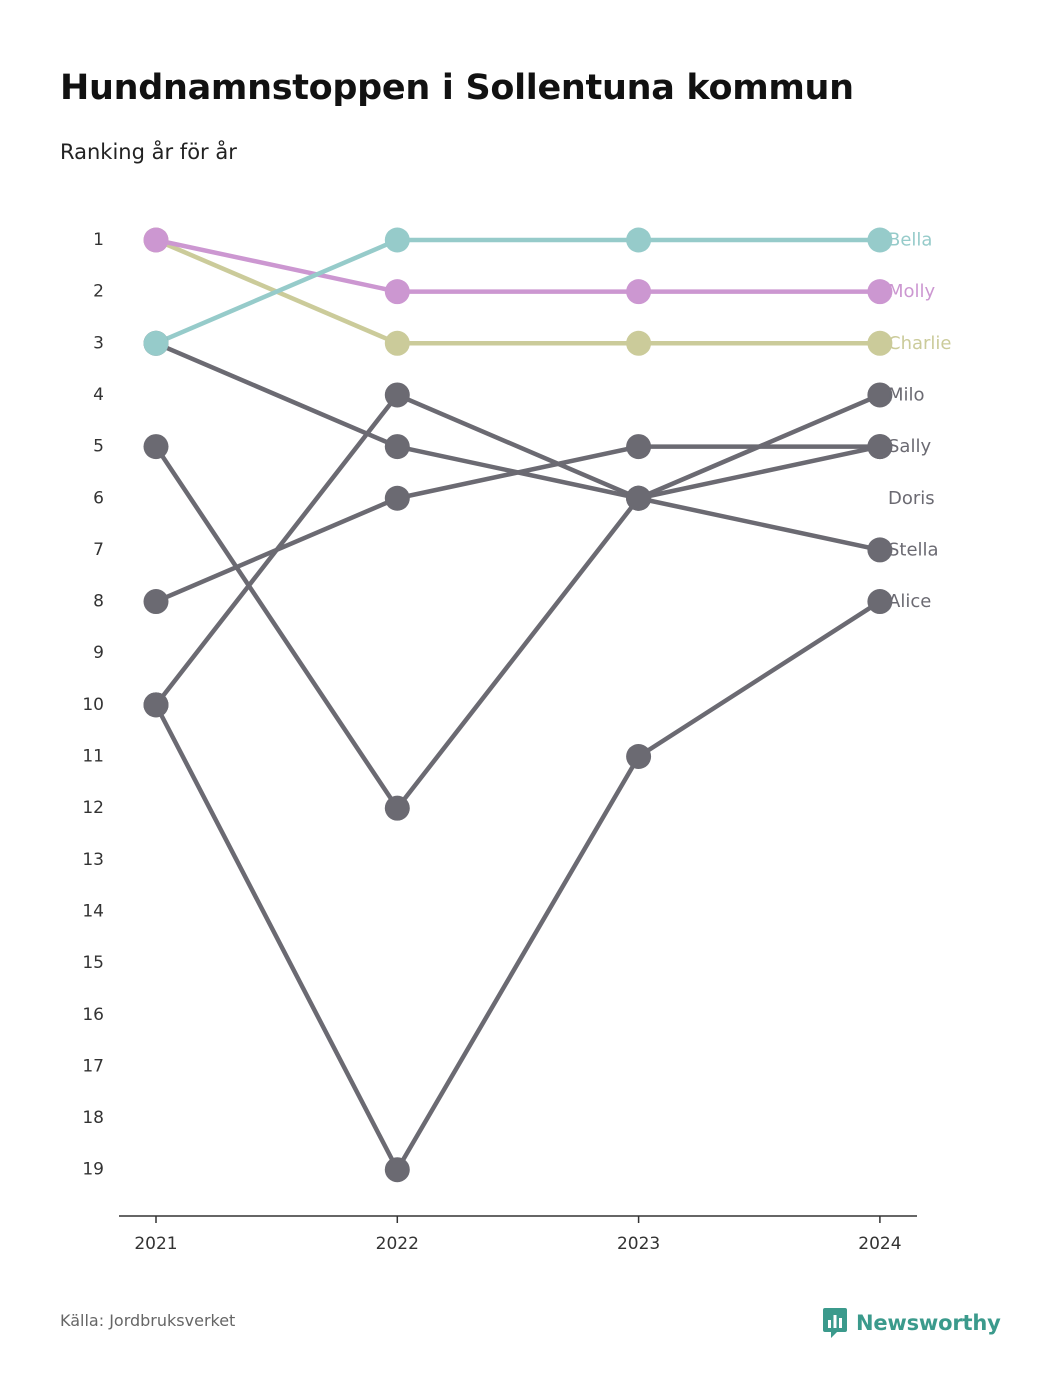 The width and height of the screenshot is (1042, 1400). Describe the element at coordinates (457, 88) in the screenshot. I see `chart-title: Hundnamnstoppen i Sollentuna kommun` at that location.